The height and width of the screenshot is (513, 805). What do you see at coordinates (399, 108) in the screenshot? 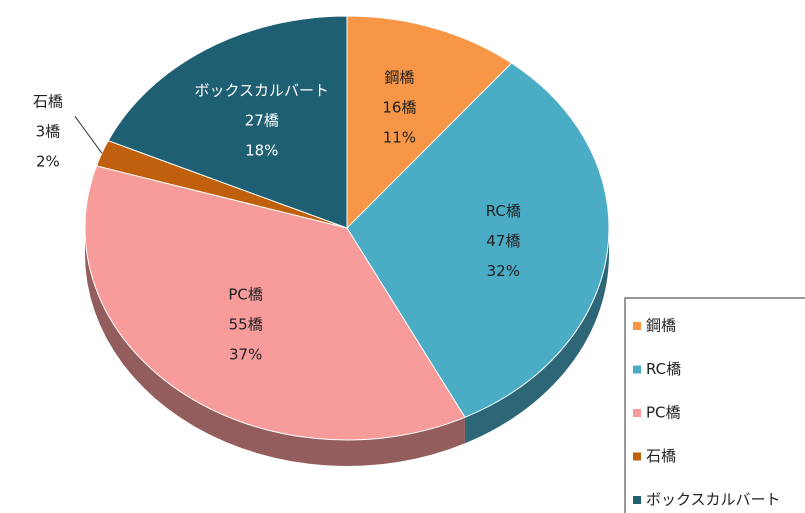
I see `data-label: 16橋` at bounding box center [399, 108].